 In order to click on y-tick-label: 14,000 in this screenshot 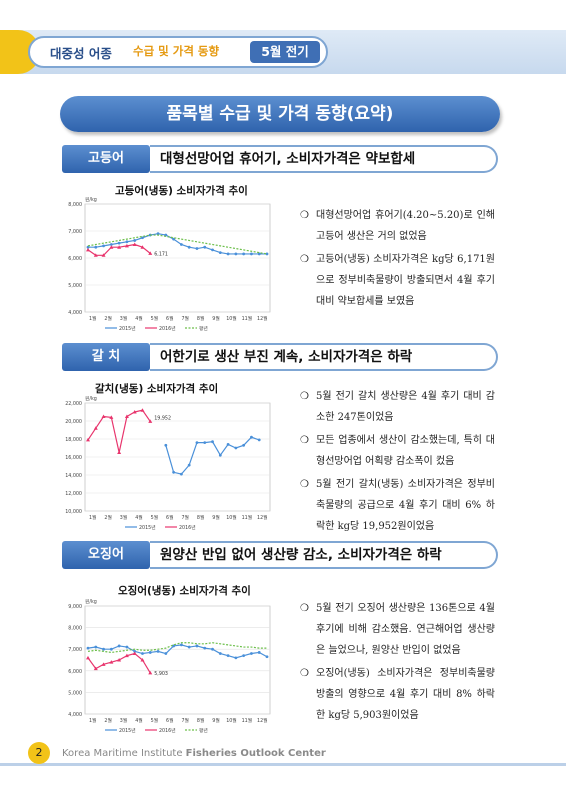, I will do `click(73, 476)`.